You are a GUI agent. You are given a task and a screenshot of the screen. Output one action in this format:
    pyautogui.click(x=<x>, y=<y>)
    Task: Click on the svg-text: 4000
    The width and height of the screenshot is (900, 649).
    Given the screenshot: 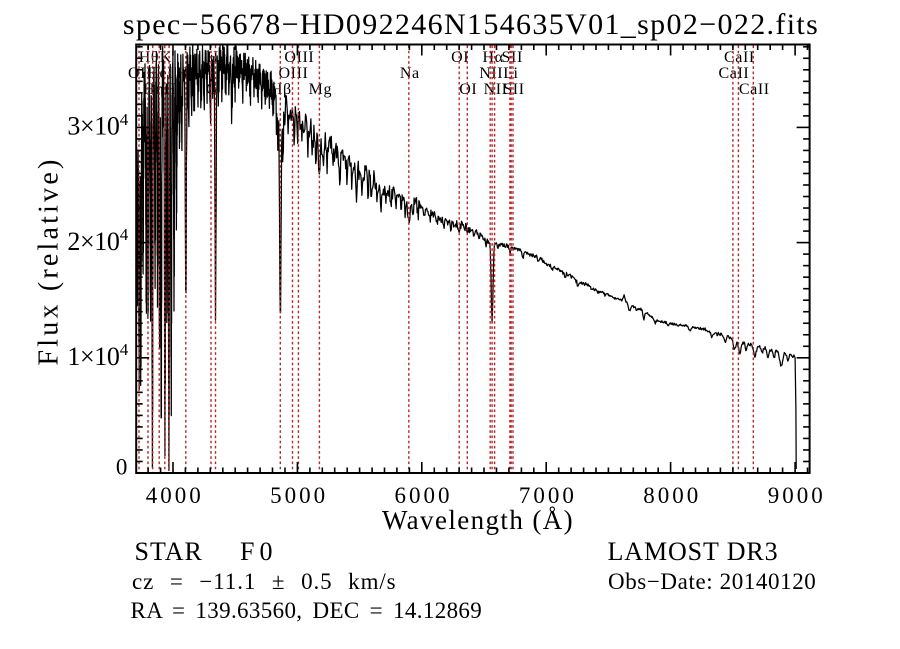 What is the action you would take?
    pyautogui.click(x=175, y=495)
    